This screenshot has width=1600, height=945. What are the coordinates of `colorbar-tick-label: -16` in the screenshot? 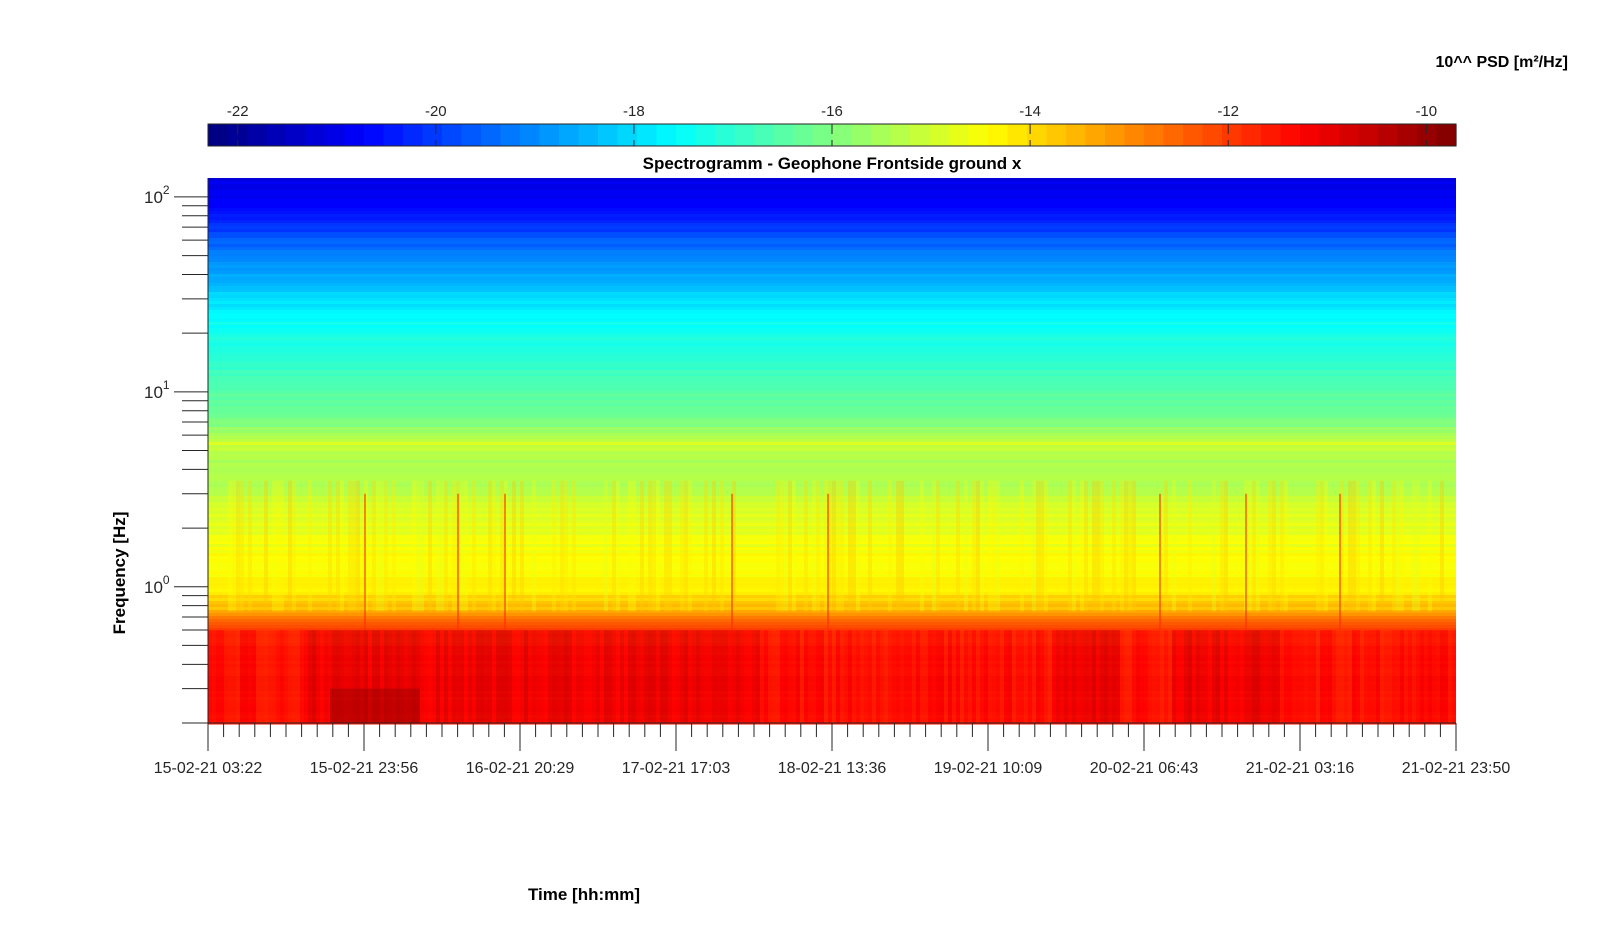 It's located at (832, 111).